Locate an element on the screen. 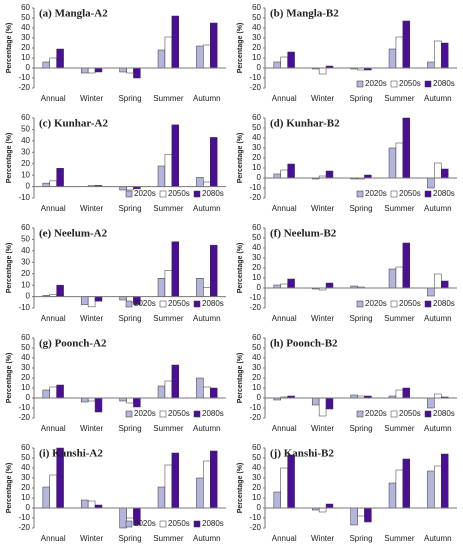 This screenshot has height=550, width=463. y-tick-label: 60 is located at coordinates (25, 447).